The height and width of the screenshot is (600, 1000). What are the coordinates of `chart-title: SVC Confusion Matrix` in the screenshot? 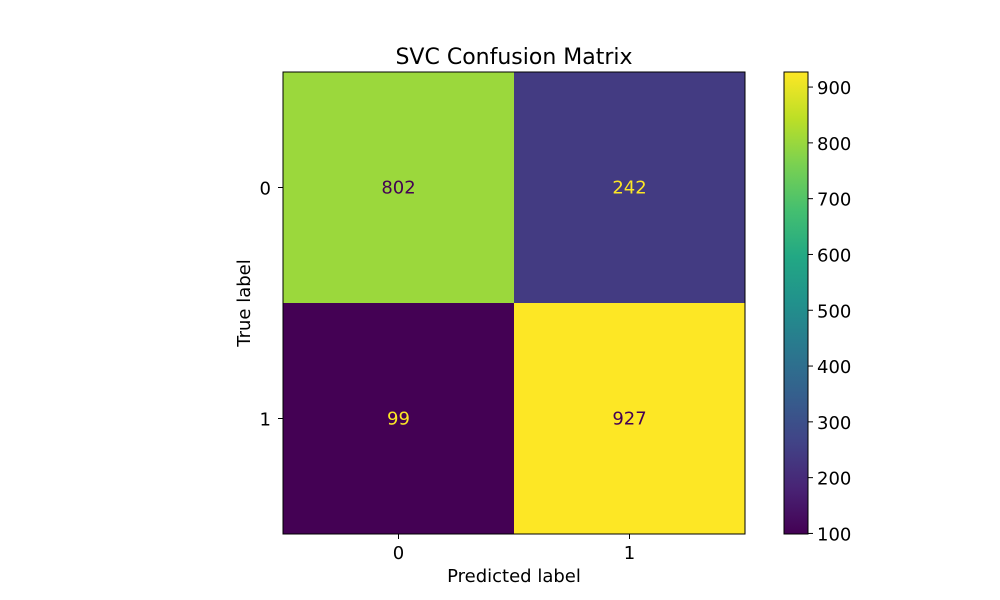 It's located at (513, 57).